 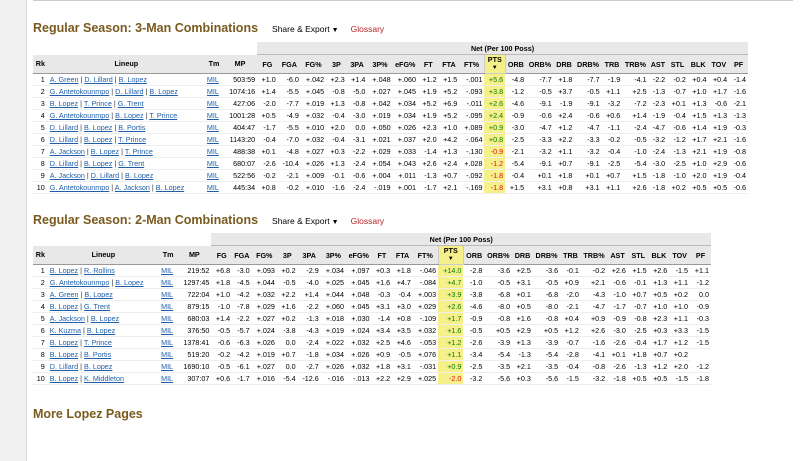 I want to click on column-header-ft-: FT%, so click(x=425, y=255).